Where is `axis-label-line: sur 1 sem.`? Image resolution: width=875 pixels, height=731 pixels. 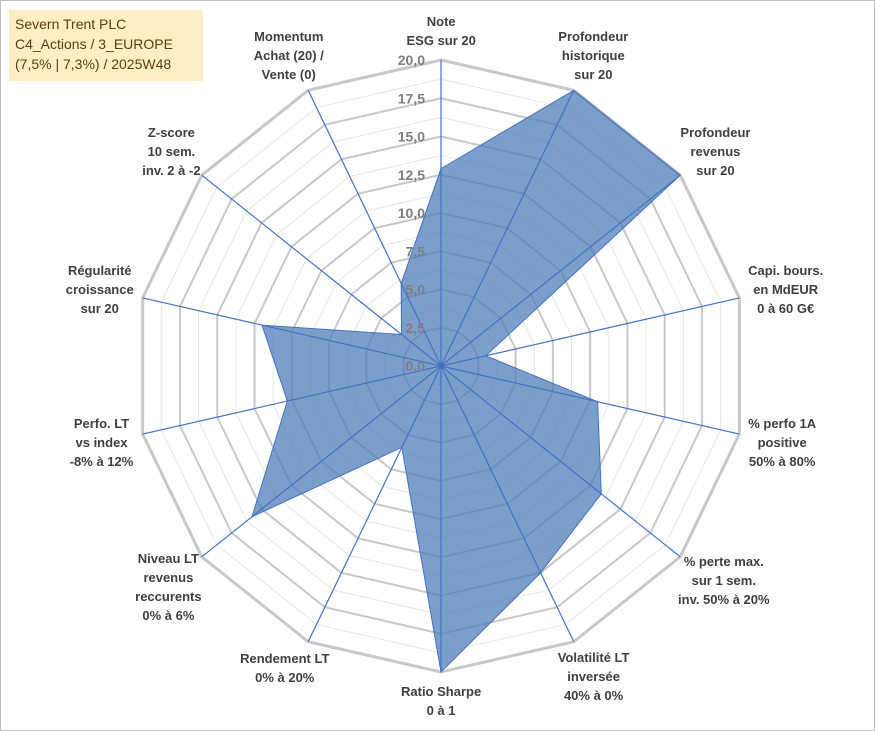 axis-label-line: sur 1 sem. is located at coordinates (723, 581).